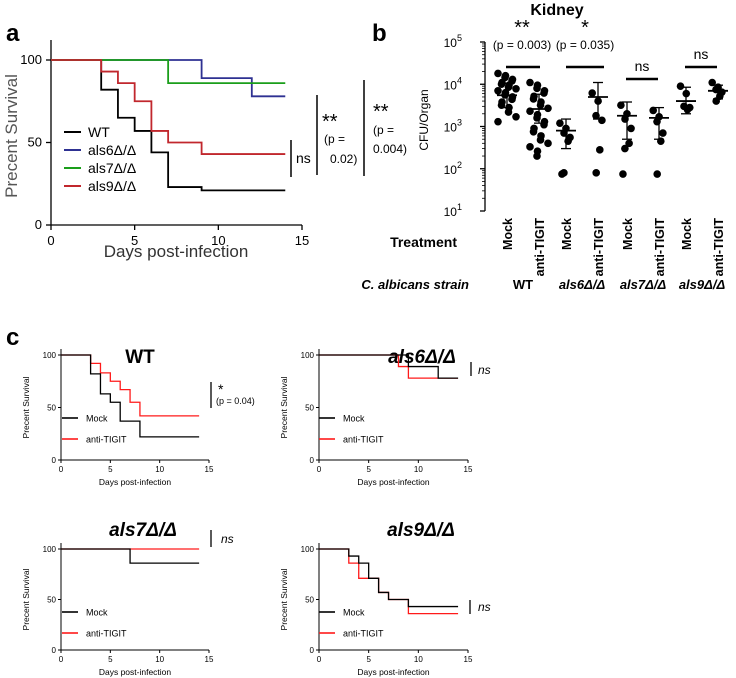 The height and width of the screenshot is (678, 736). Describe the element at coordinates (484, 370) in the screenshot. I see `sig-ns-c-als6: ns` at that location.